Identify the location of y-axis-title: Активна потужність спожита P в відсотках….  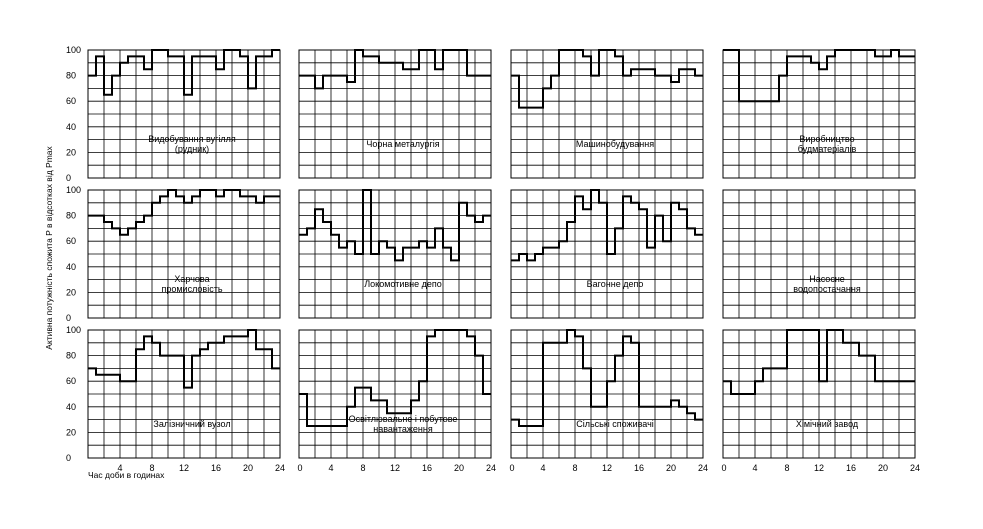
(49, 248).